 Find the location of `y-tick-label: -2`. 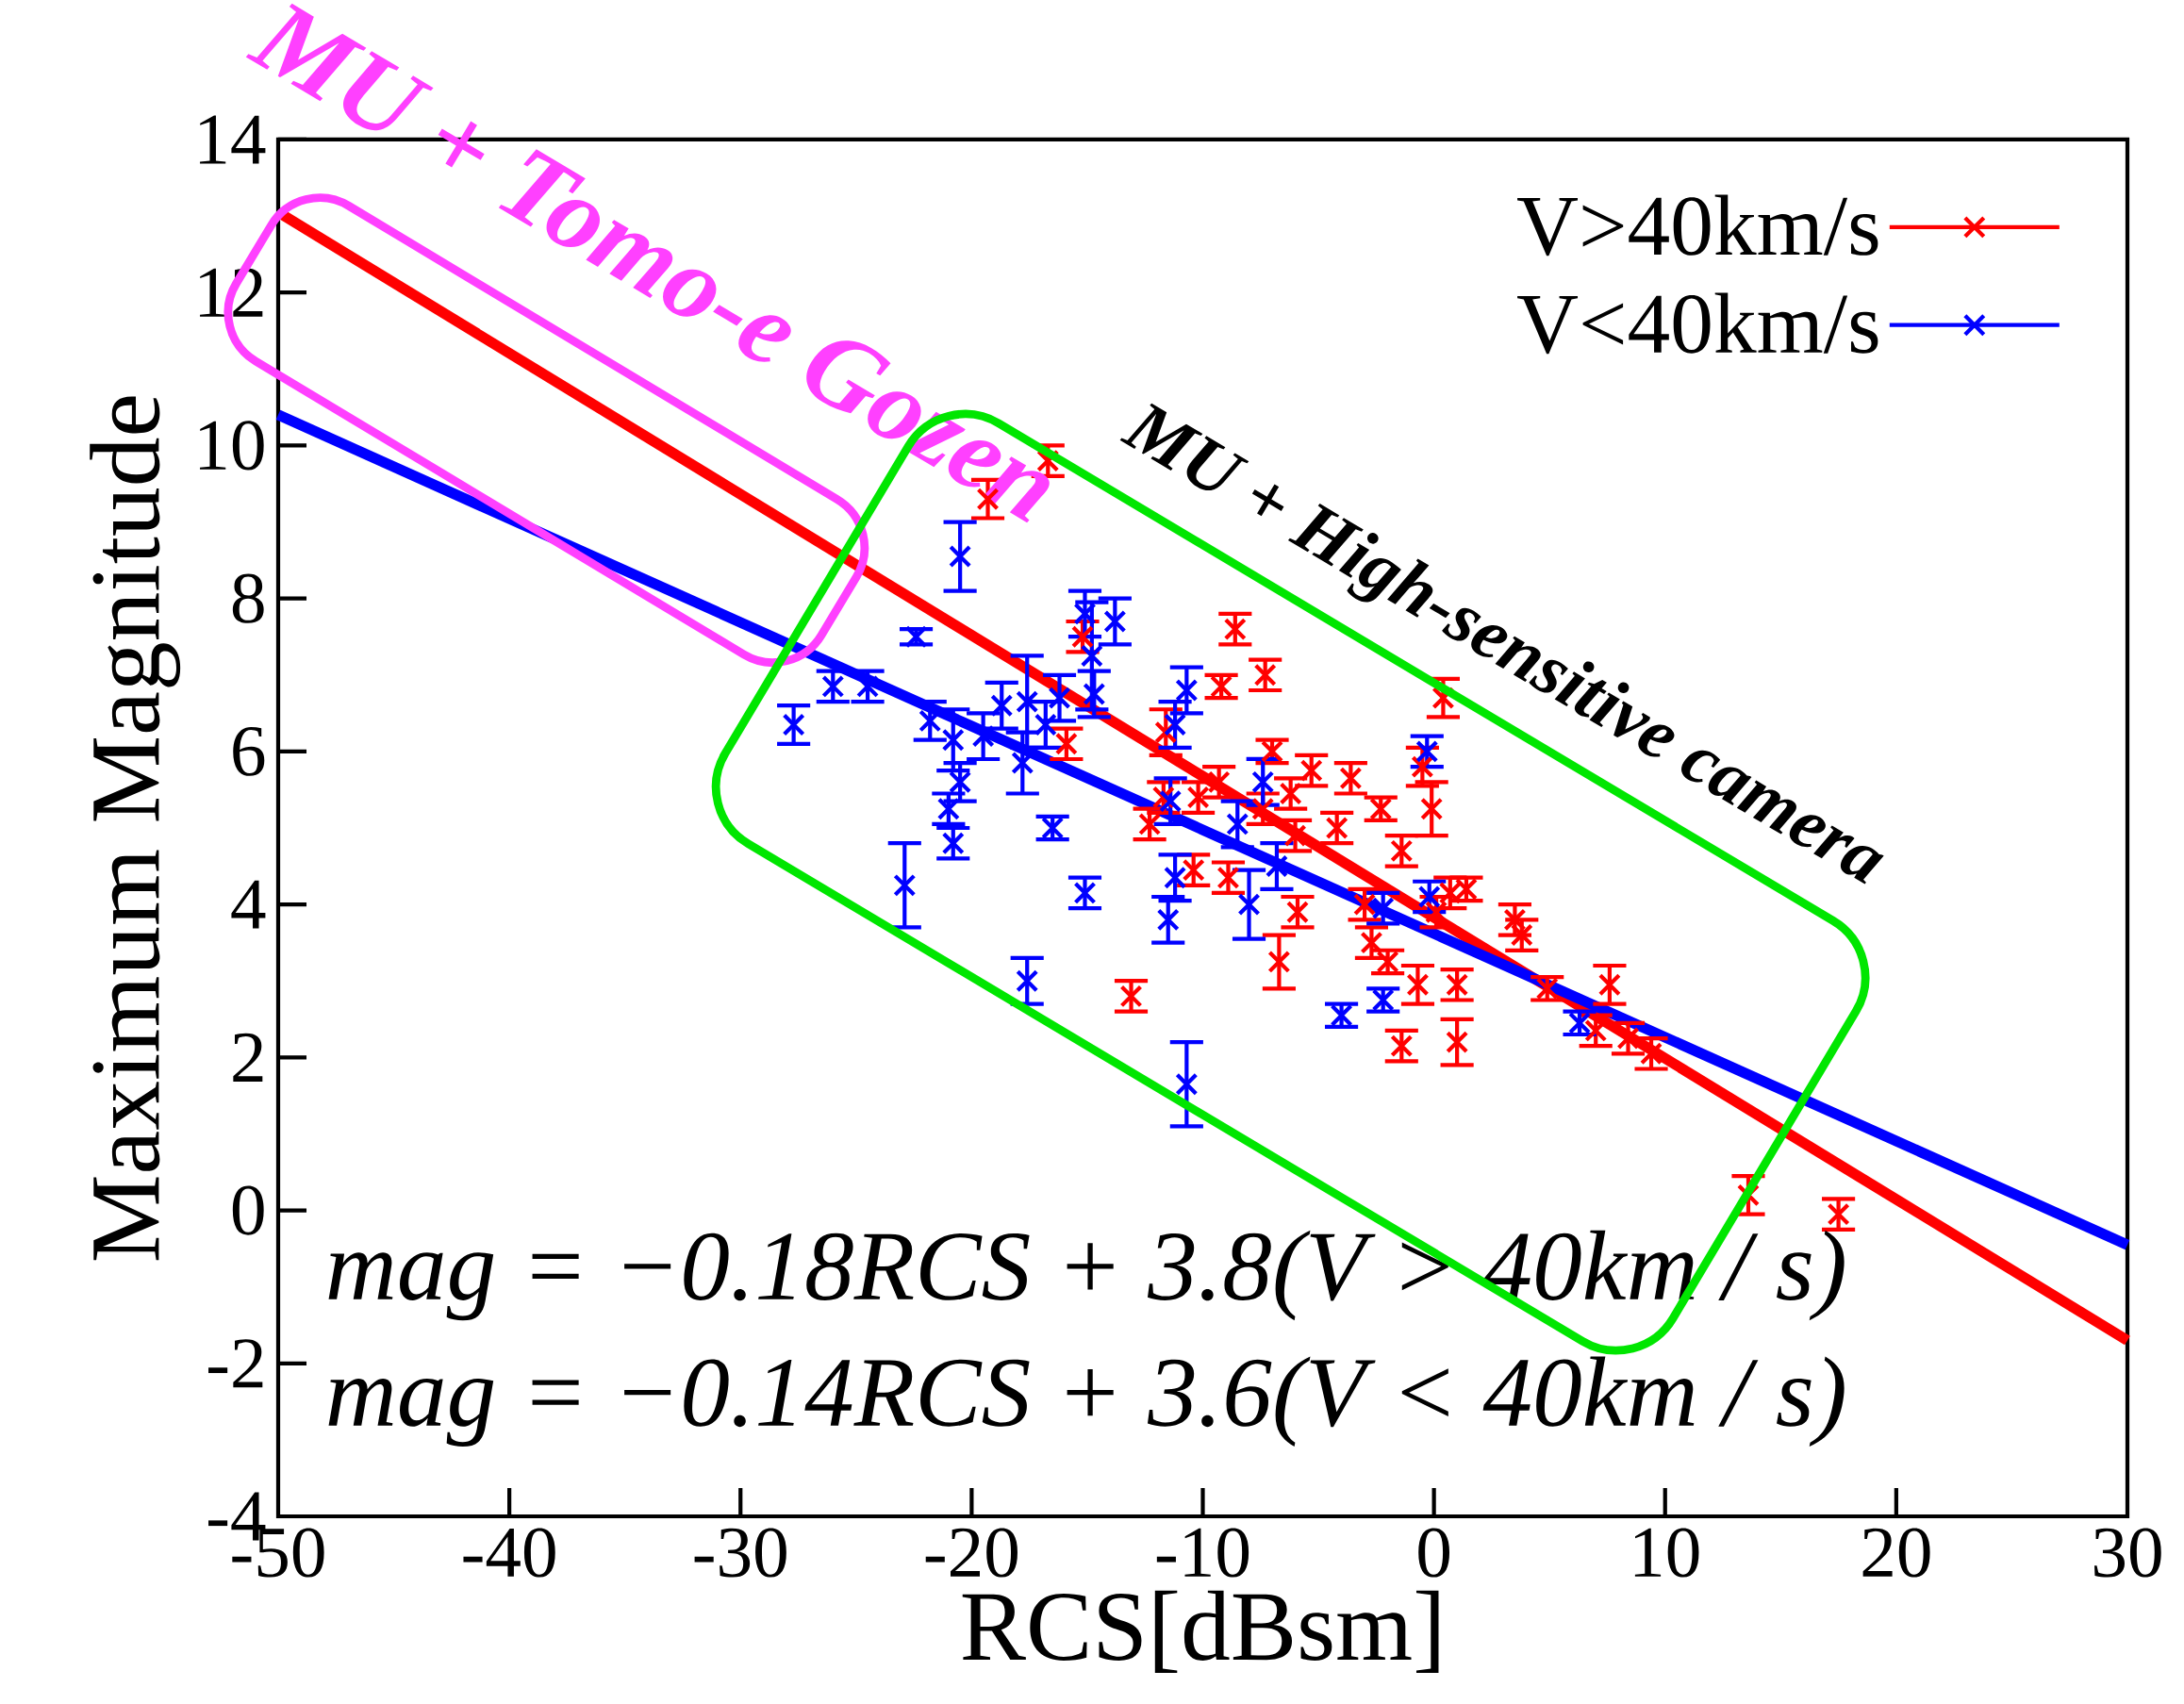

y-tick-label: -2 is located at coordinates (236, 1363).